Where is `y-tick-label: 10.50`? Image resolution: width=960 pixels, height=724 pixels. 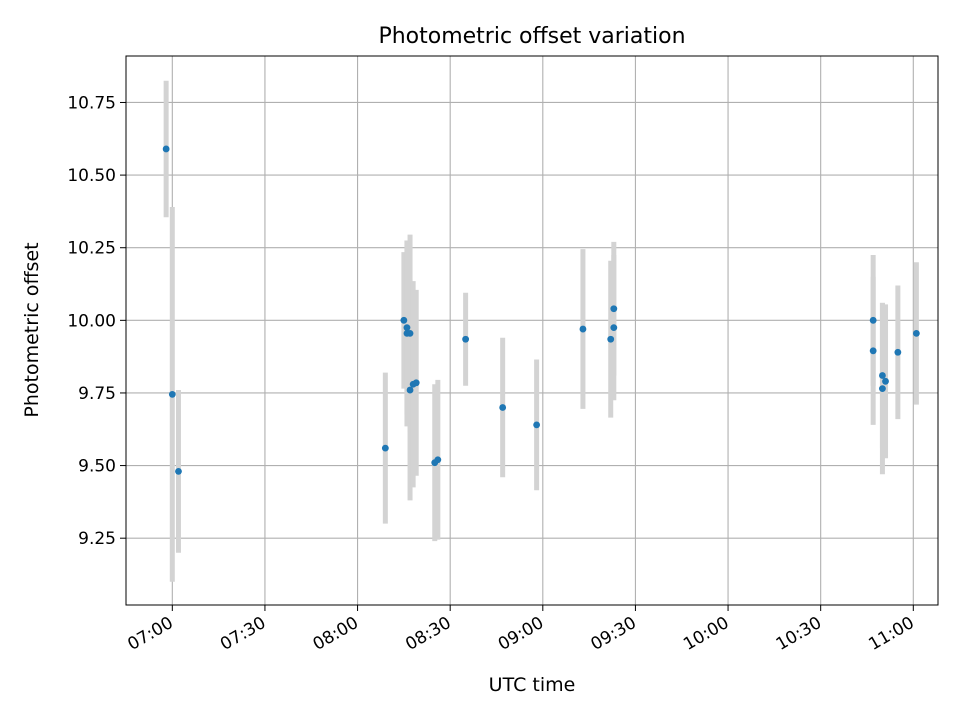
y-tick-label: 10.50 is located at coordinates (91, 176).